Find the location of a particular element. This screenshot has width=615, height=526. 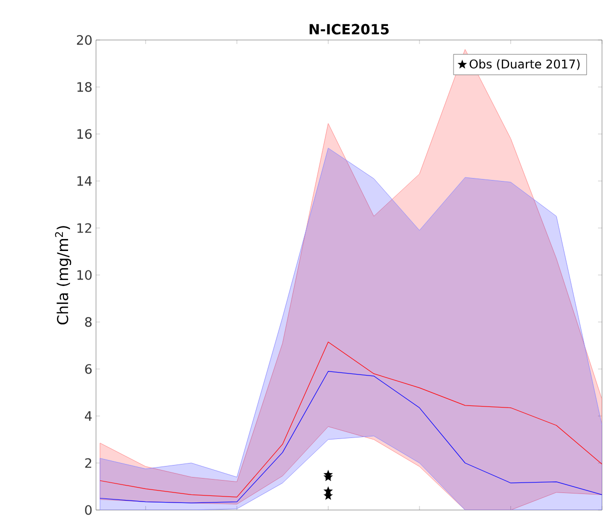

y-tick-label: 12 is located at coordinates (84, 228).